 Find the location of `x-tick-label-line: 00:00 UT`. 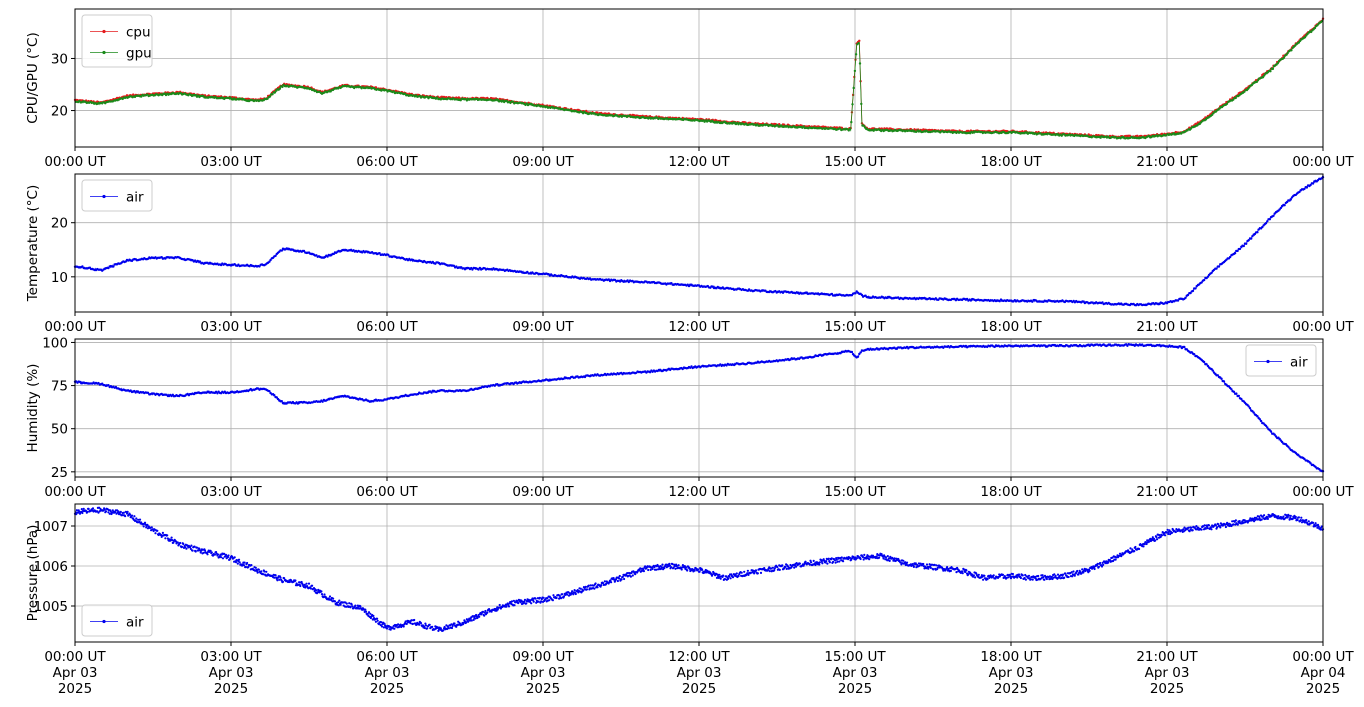

x-tick-label-line: 00:00 UT is located at coordinates (1323, 162).